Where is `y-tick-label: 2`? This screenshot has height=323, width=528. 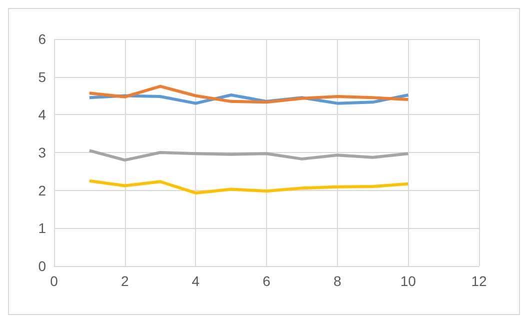
y-tick-label: 2 is located at coordinates (42, 190).